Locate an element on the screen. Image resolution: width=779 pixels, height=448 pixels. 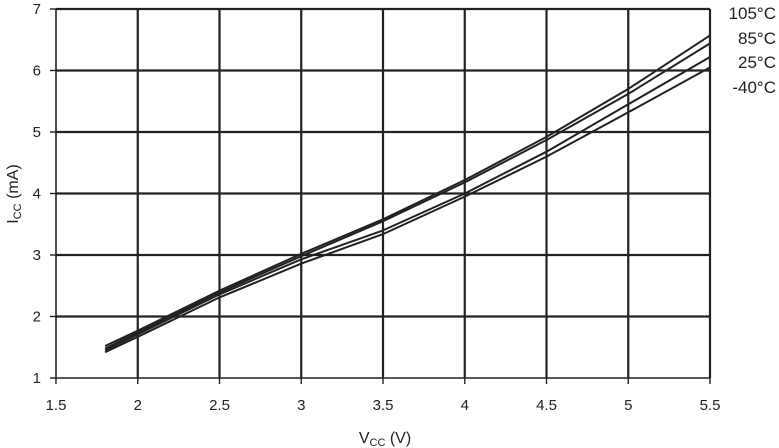
x-tick-label: 5.5 is located at coordinates (710, 405).